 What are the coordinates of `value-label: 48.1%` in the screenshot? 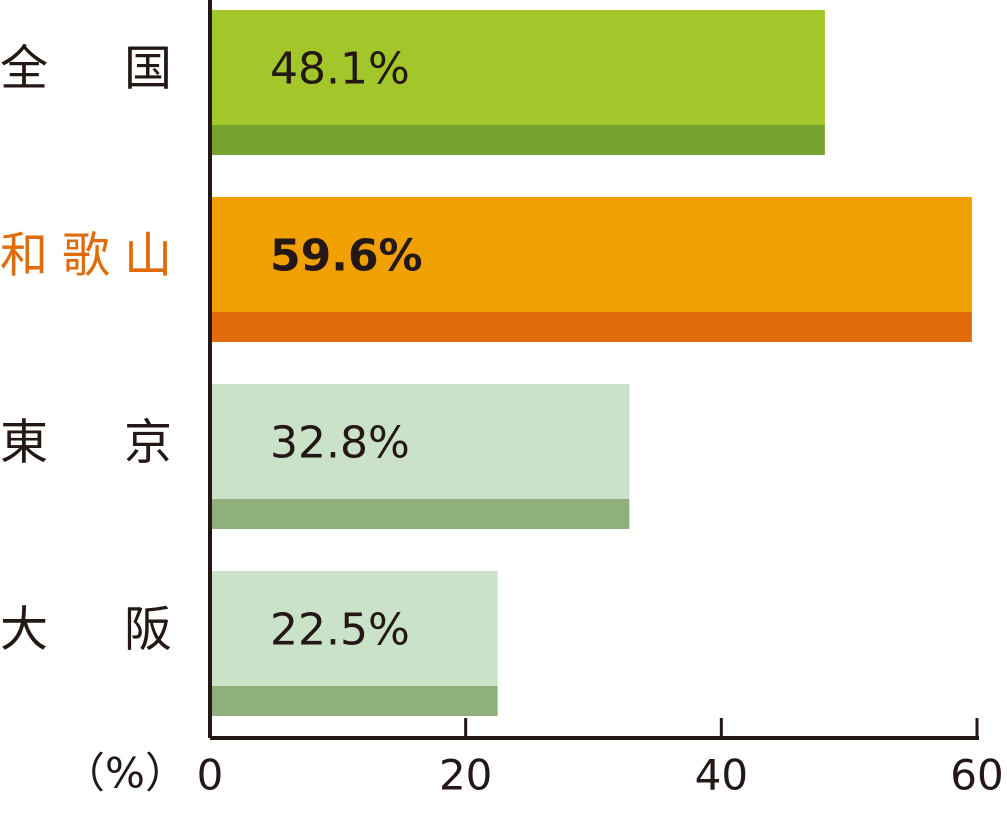 It's located at (340, 69).